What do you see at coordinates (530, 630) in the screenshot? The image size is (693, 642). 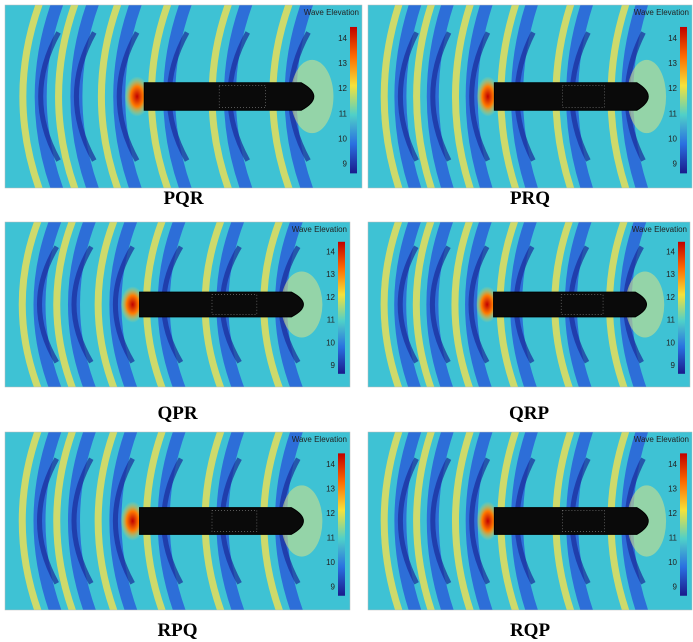 I see `panel-label: RQP` at bounding box center [530, 630].